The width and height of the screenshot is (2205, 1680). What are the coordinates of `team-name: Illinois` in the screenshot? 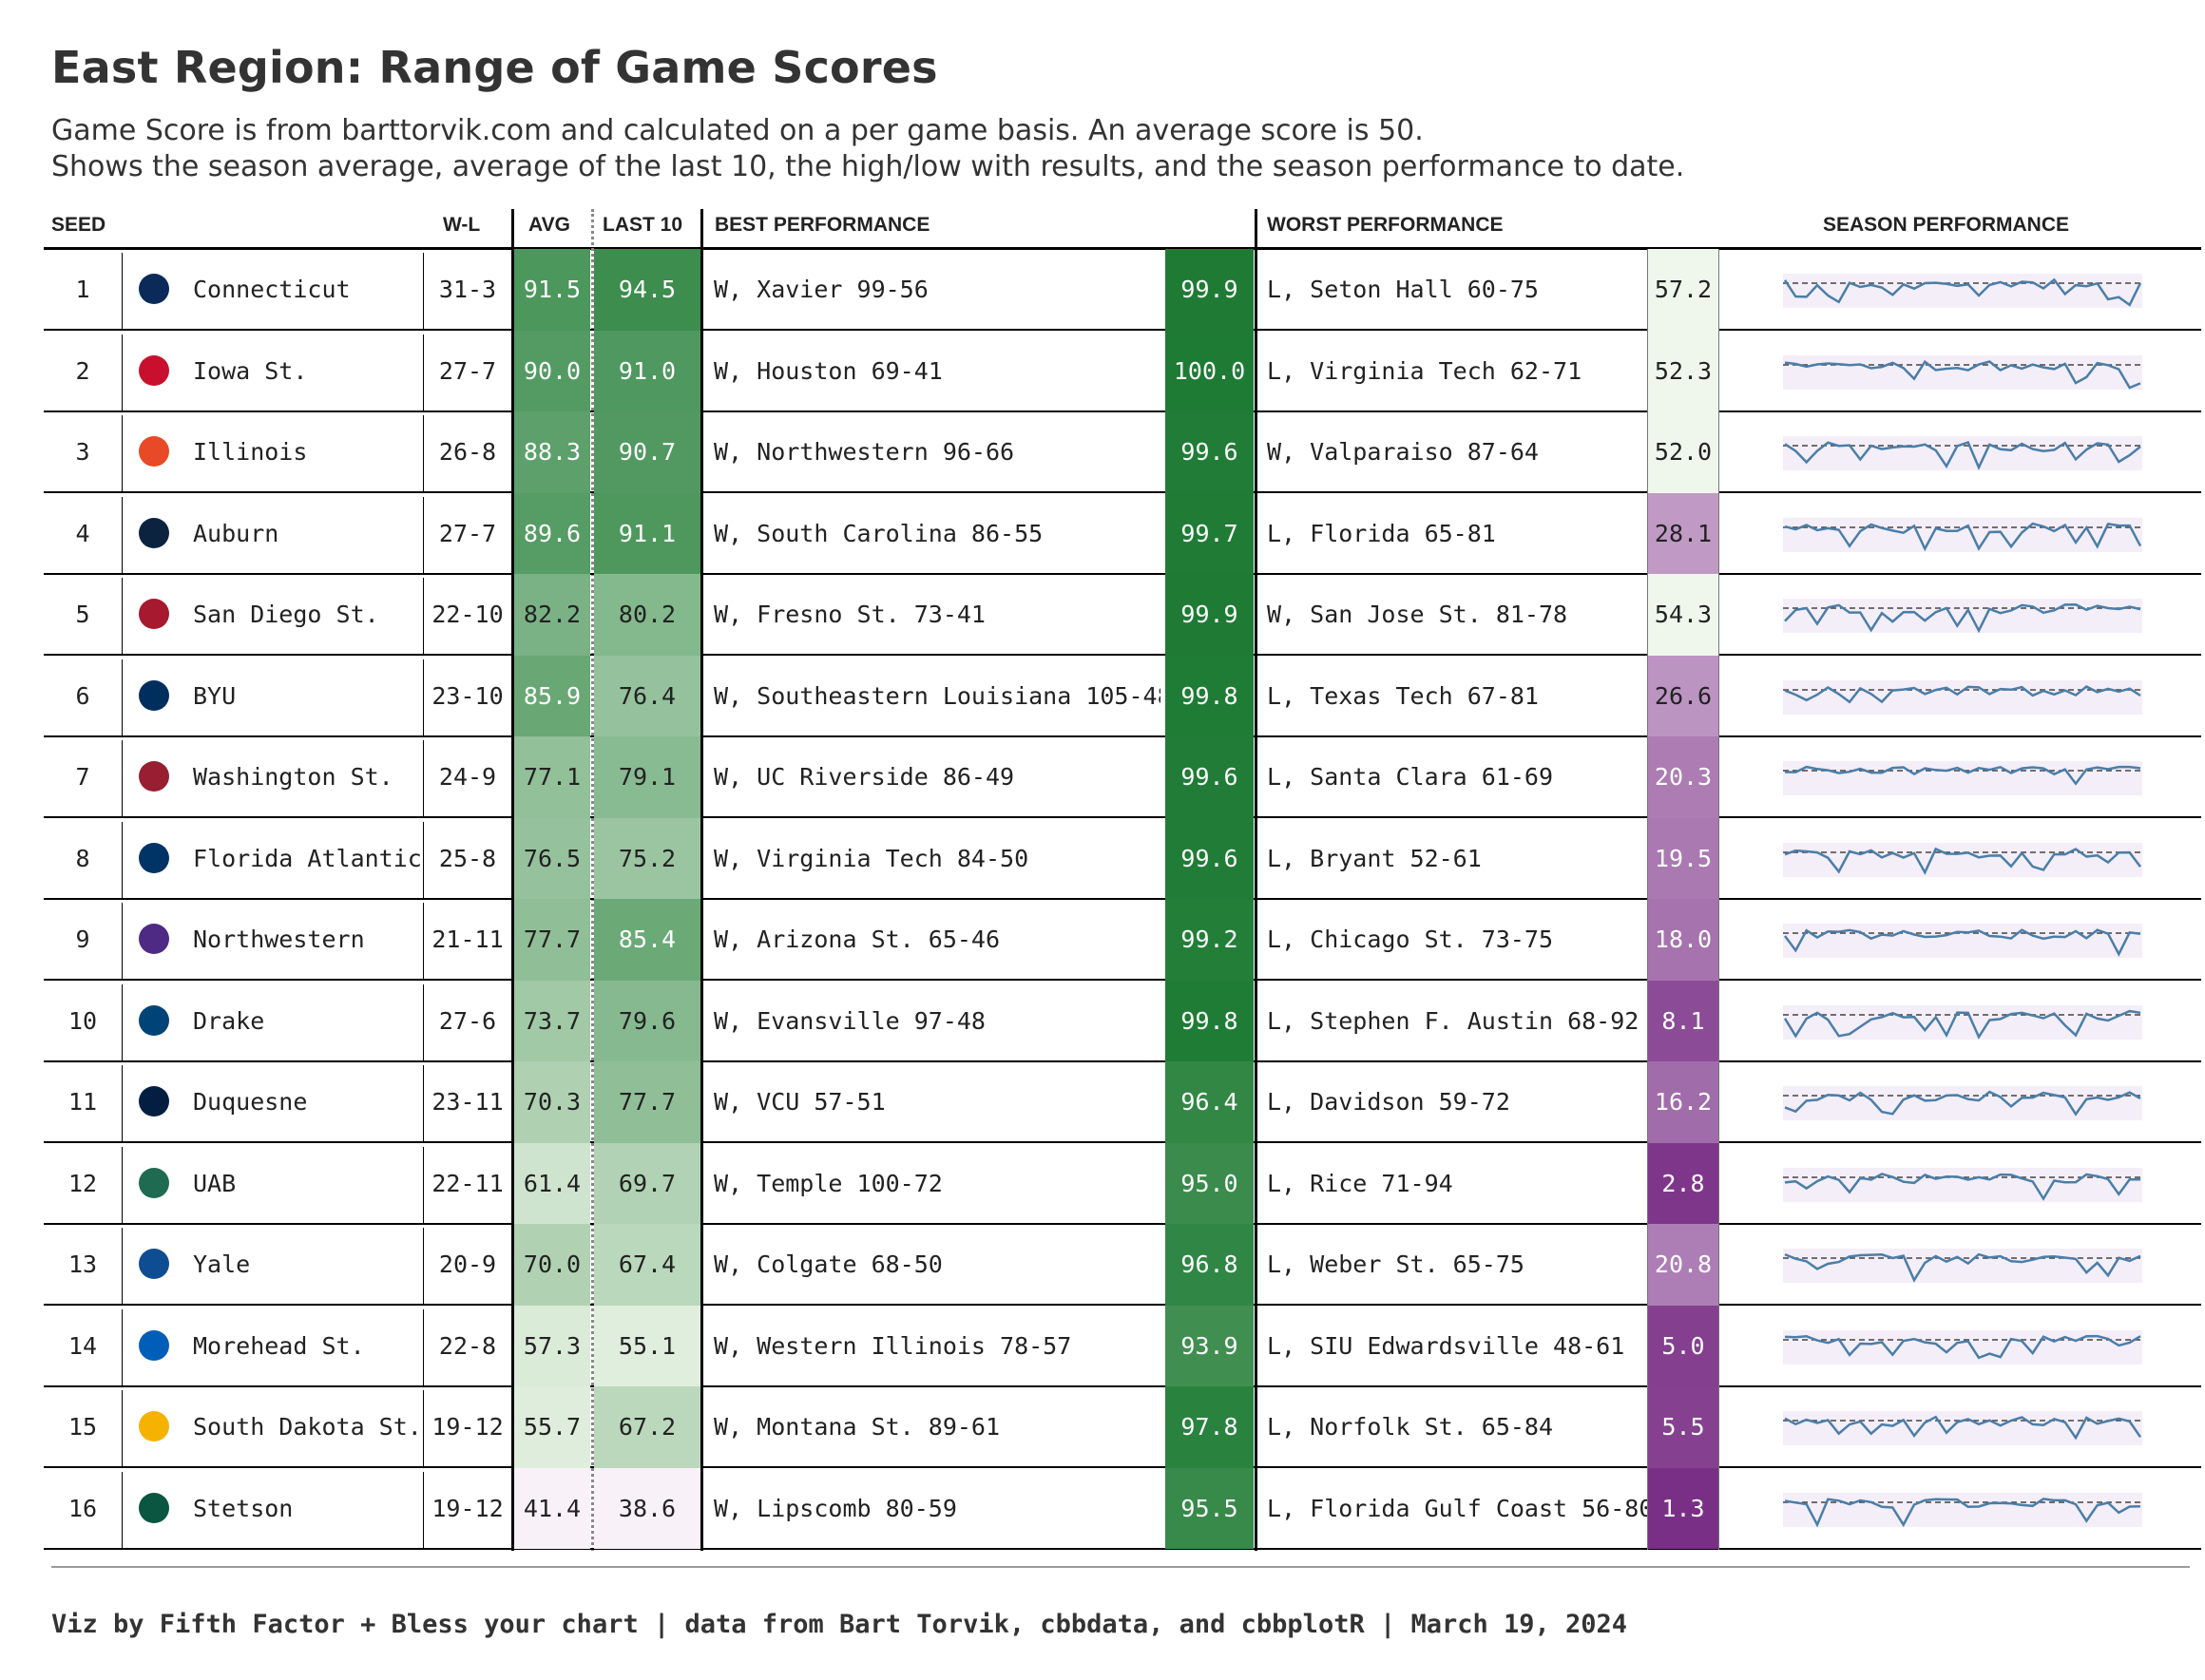 It's located at (250, 452).